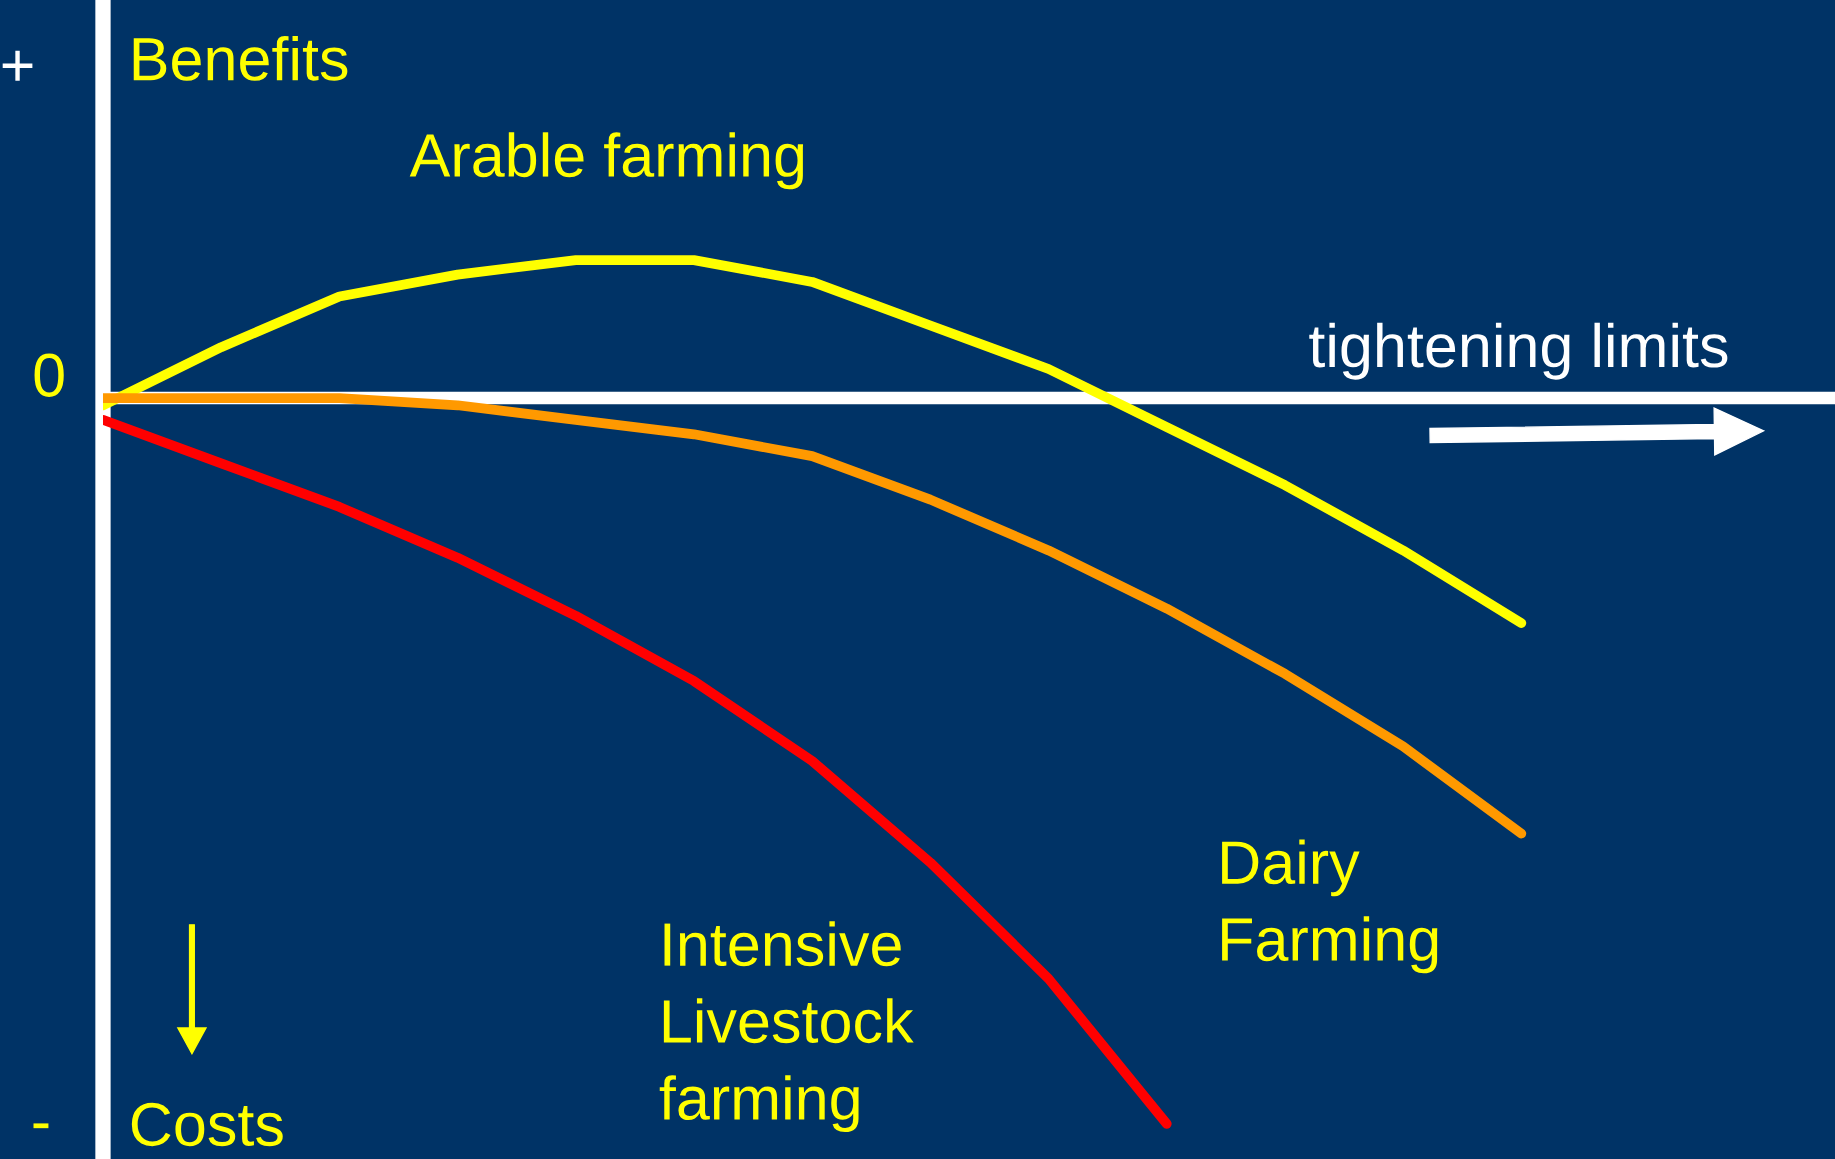  Describe the element at coordinates (207, 1124) in the screenshot. I see `annotation: Costs` at that location.